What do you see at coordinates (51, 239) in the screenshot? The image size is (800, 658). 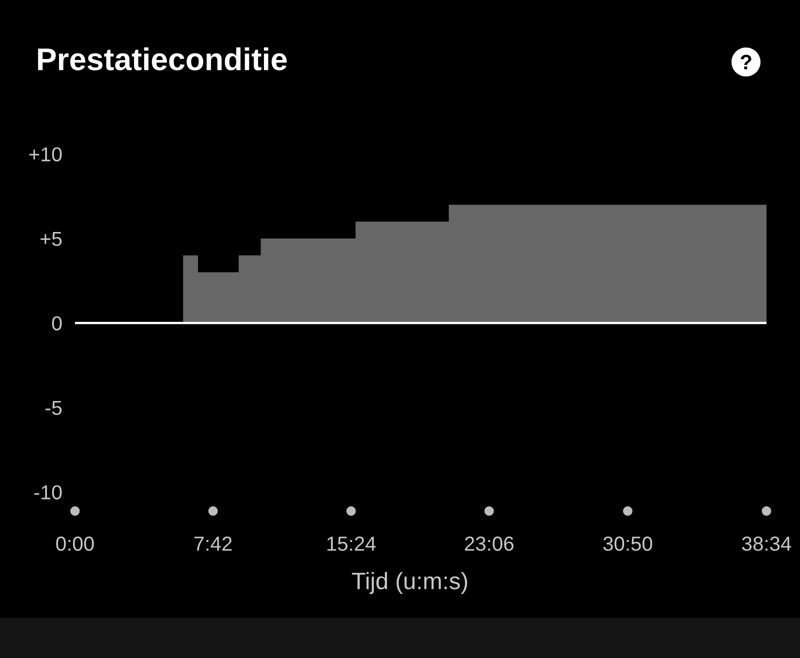 I see `y-tick-label: +5` at bounding box center [51, 239].